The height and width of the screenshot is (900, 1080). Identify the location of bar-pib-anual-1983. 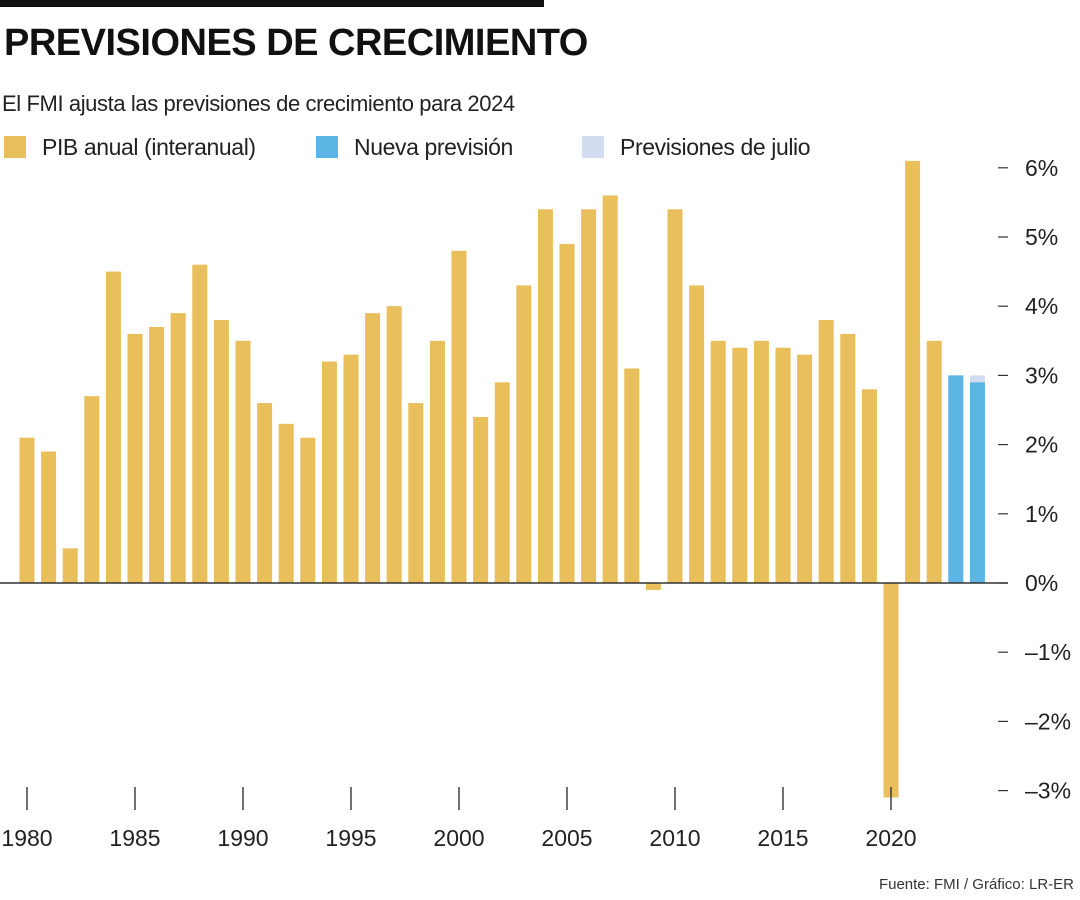
(92, 489).